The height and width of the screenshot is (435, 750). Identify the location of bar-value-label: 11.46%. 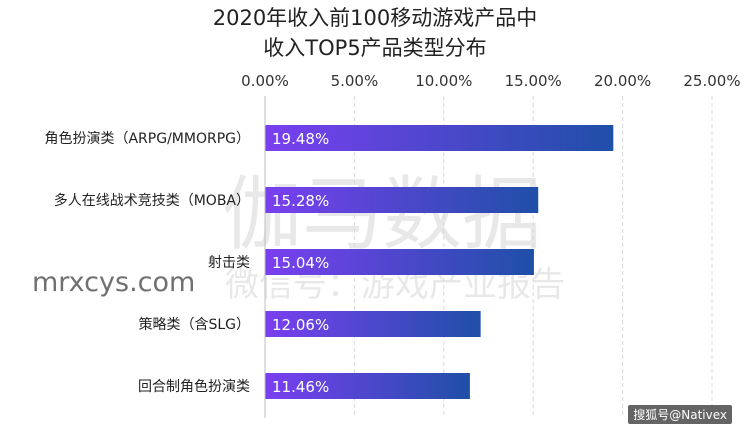
(300, 387).